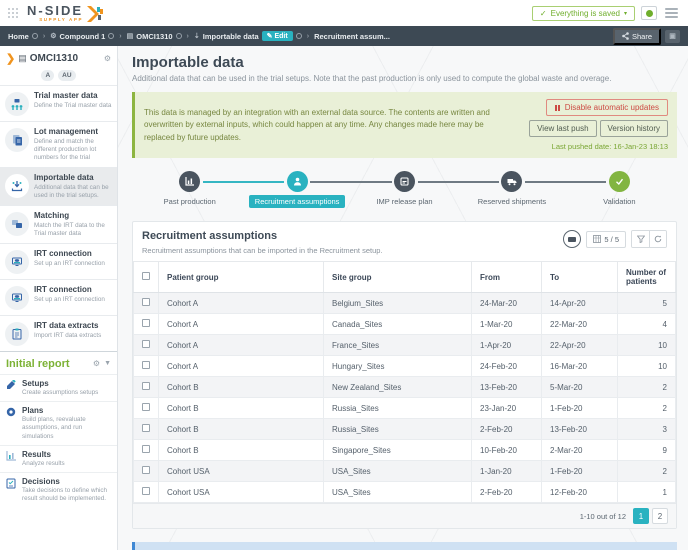 The image size is (688, 550). I want to click on step-validation: Validation, so click(598, 189).